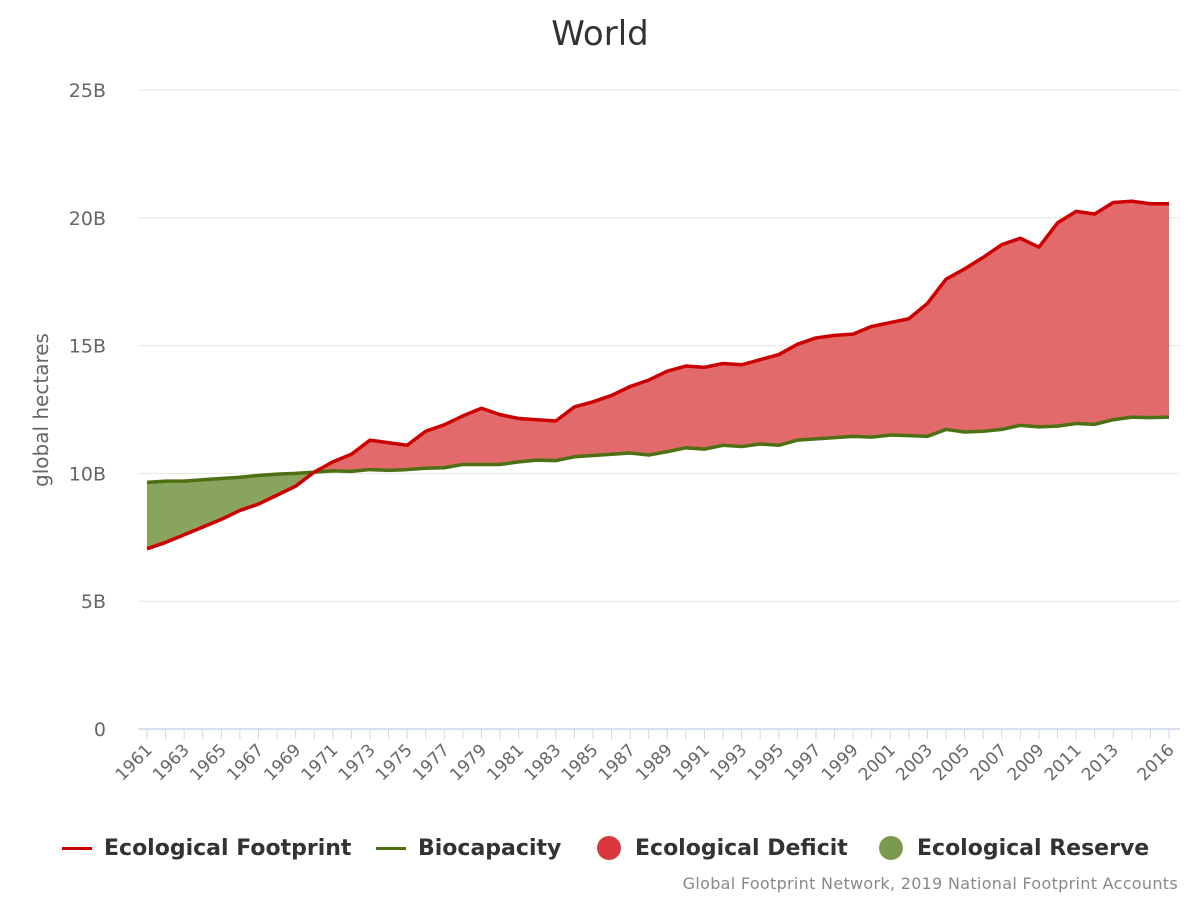 The width and height of the screenshot is (1200, 900). I want to click on legend-item-ecological-deficit: Ecological Deficit, so click(722, 848).